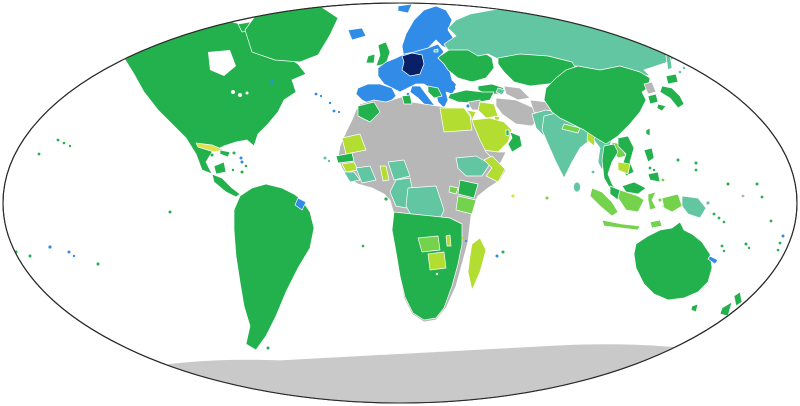 The height and width of the screenshot is (406, 800). What do you see at coordinates (746, 244) in the screenshot?
I see `region-fiji` at bounding box center [746, 244].